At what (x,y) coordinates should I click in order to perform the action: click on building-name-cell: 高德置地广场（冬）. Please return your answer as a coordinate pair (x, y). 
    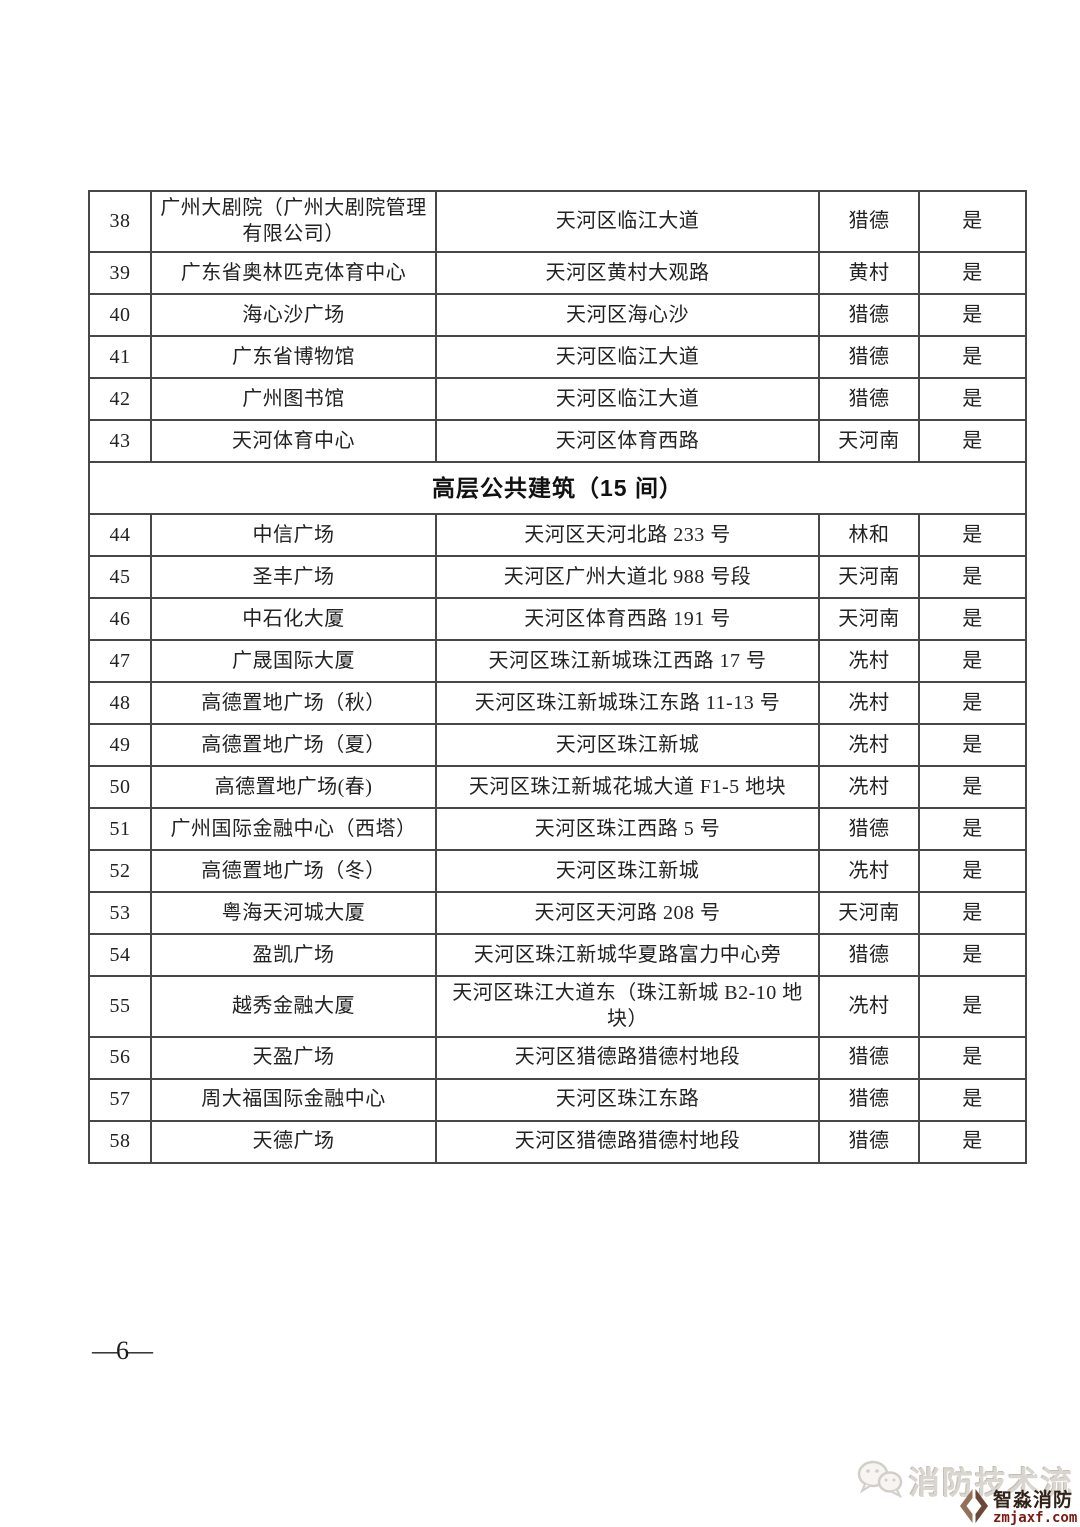
    Looking at the image, I should click on (293, 870).